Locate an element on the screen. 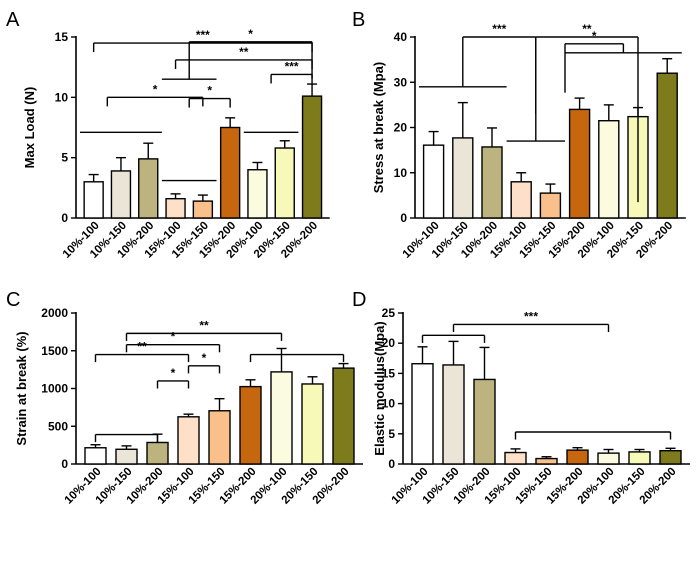 The height and width of the screenshot is (562, 696). significance-brackets: *** ** * is located at coordinates (550, 112).